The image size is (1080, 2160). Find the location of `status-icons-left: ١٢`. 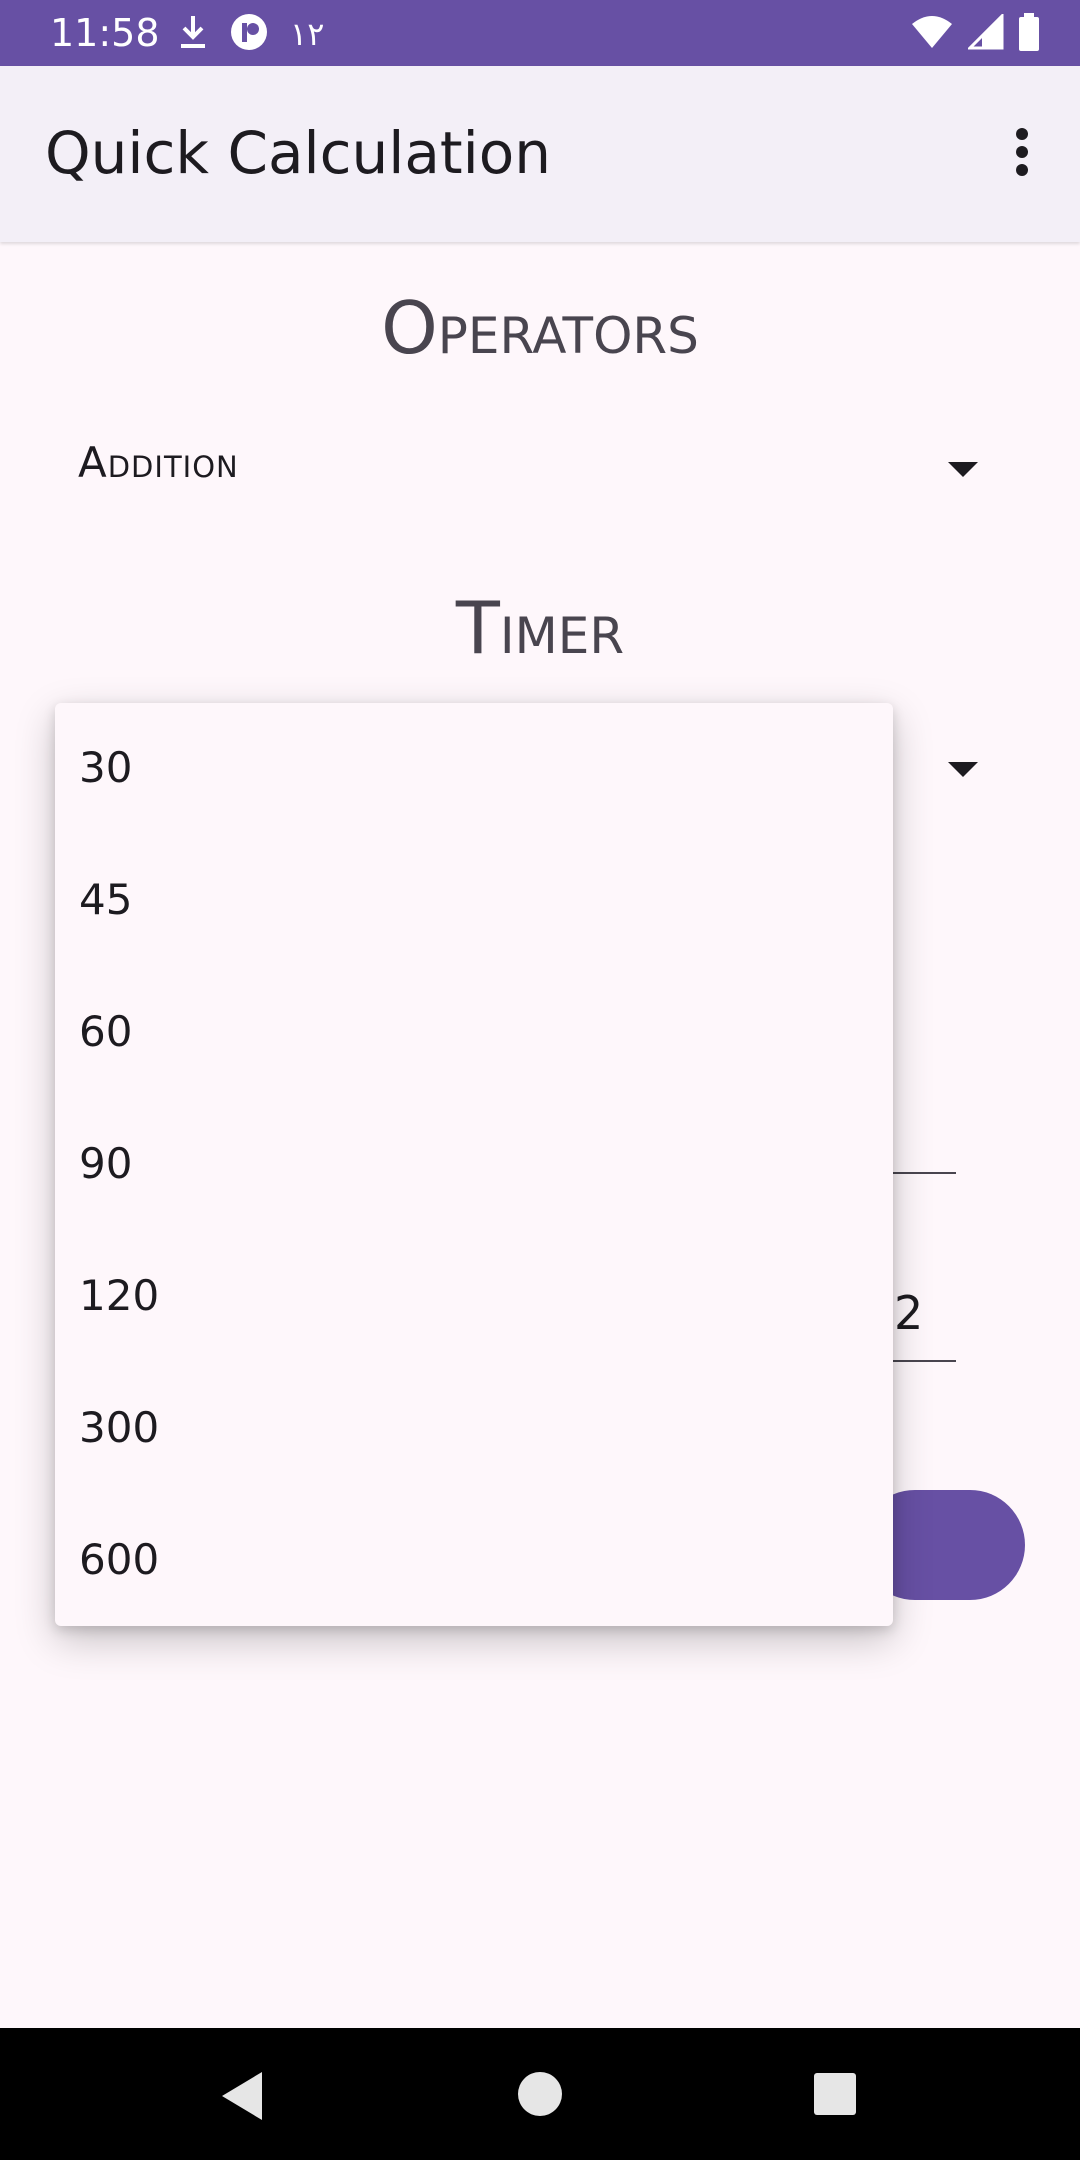

status-icons-left: ١٢ is located at coordinates (251, 34).